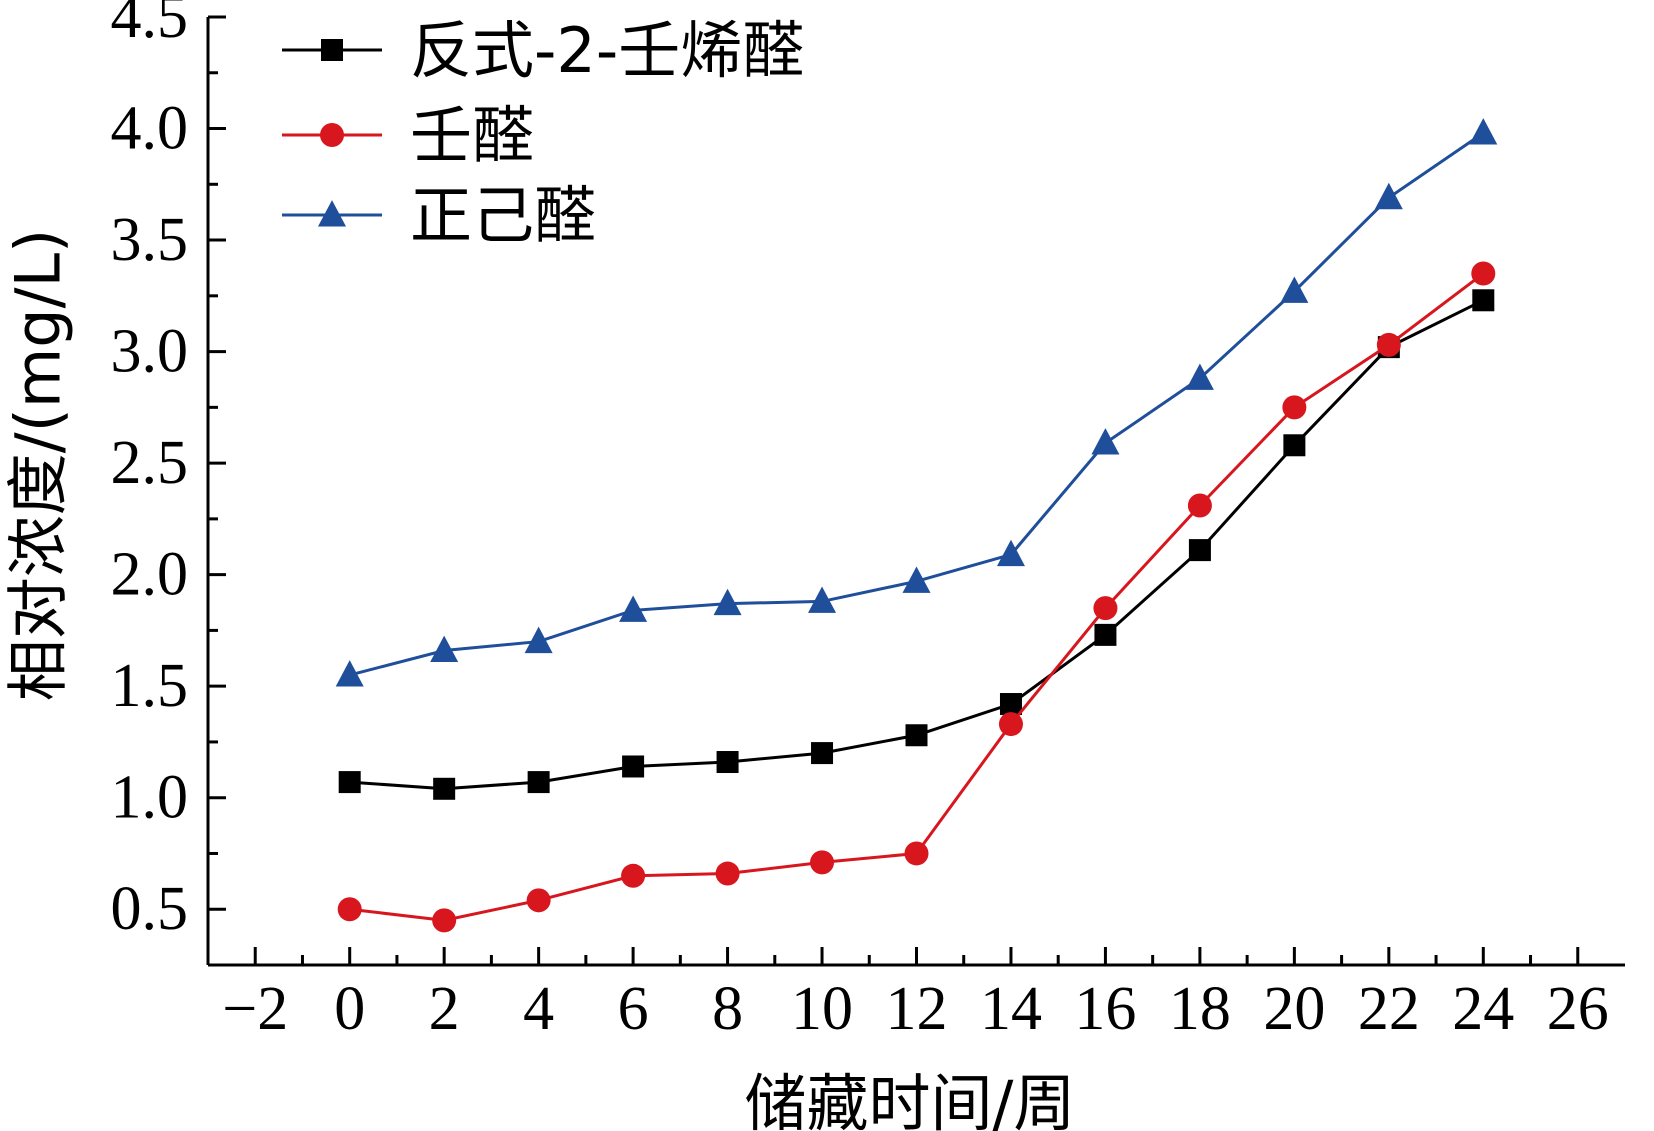  Describe the element at coordinates (1200, 1009) in the screenshot. I see `x-tick-label: 18` at that location.